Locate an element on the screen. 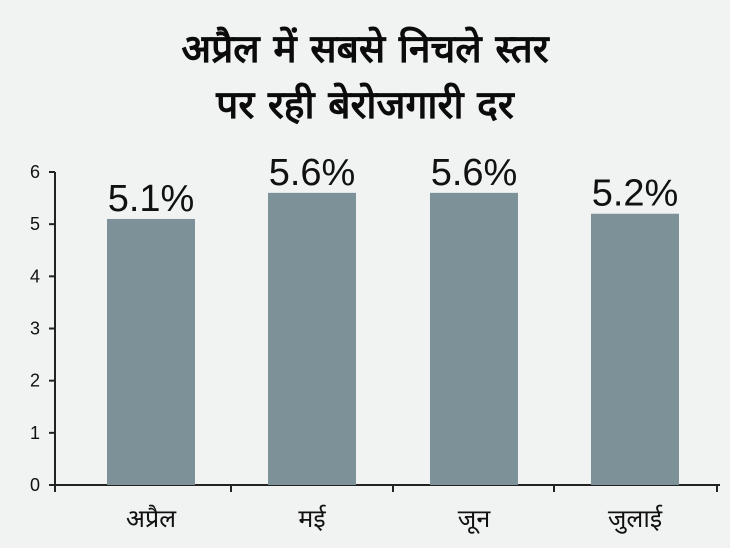 The width and height of the screenshot is (730, 548). y-tick-label: 4 is located at coordinates (35, 276).